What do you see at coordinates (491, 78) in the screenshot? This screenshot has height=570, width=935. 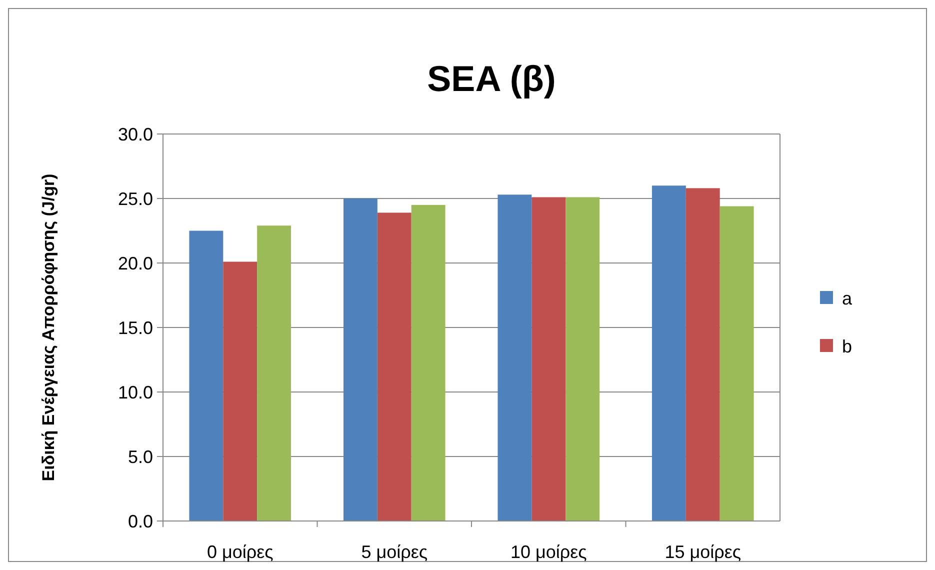 I see `chart-title: SEA (β)` at bounding box center [491, 78].